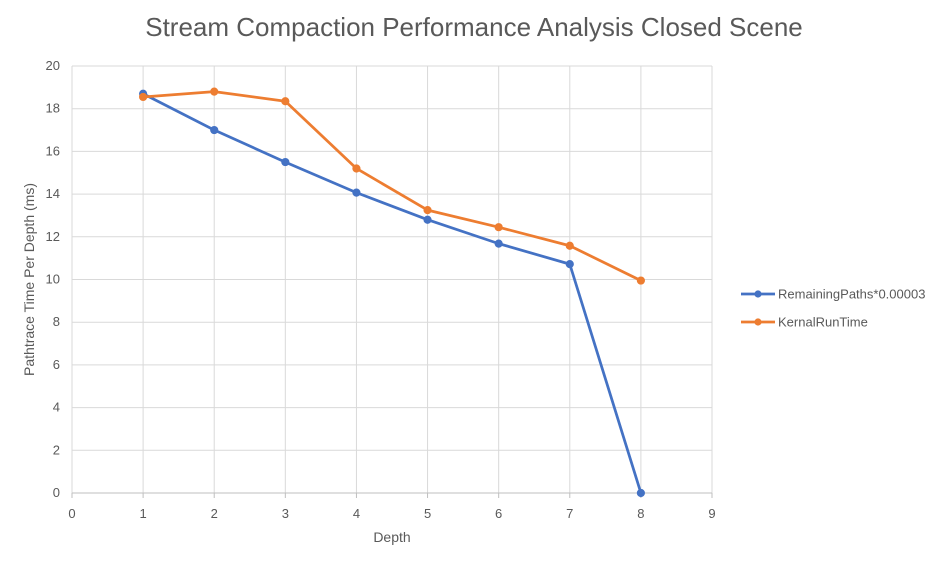 This screenshot has width=948, height=566. What do you see at coordinates (56, 449) in the screenshot?
I see `y-tick-label: 2` at bounding box center [56, 449].